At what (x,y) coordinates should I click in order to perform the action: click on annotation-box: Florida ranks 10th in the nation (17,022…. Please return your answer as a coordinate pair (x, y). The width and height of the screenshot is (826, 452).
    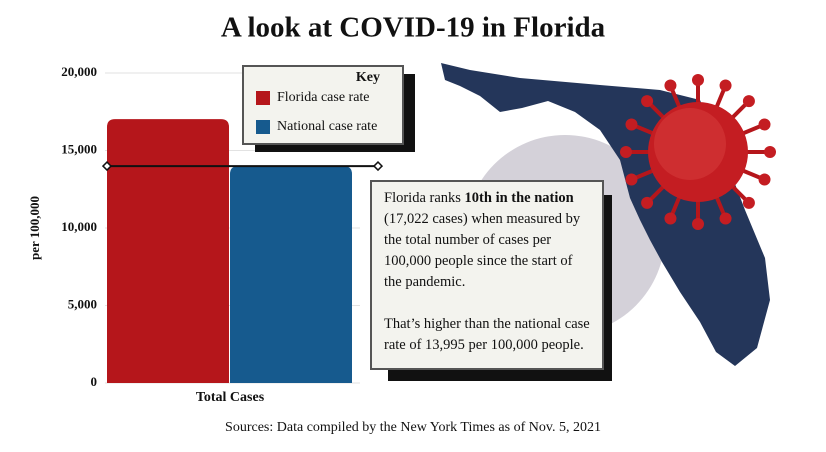
    Looking at the image, I should click on (487, 275).